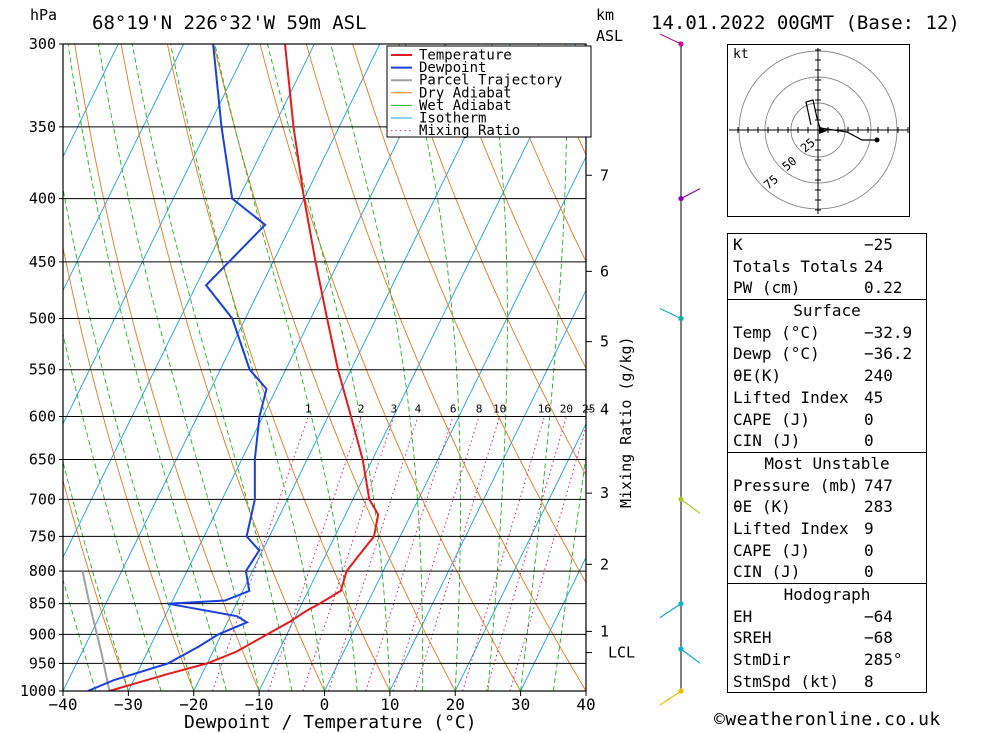 This screenshot has height=733, width=1000. What do you see at coordinates (796, 266) in the screenshot?
I see `totals-totals-label: Totals Totals` at bounding box center [796, 266].